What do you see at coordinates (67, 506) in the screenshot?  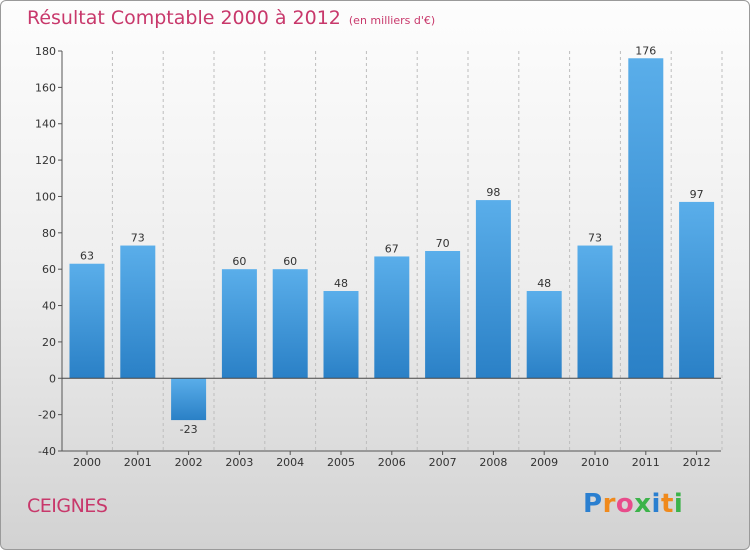 I see `town-name: CEIGNES` at bounding box center [67, 506].